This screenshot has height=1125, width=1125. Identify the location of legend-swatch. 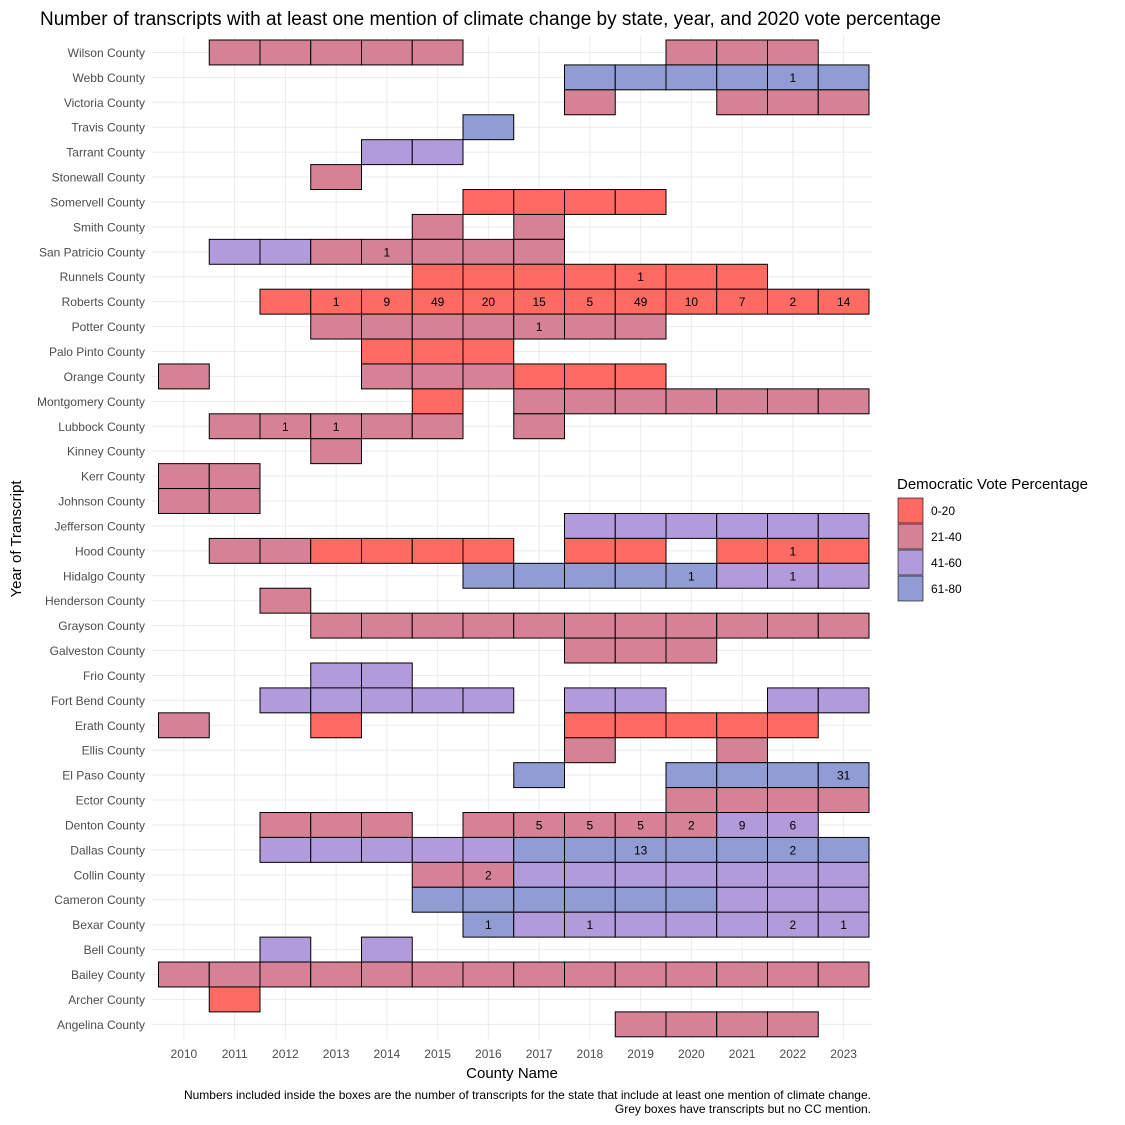
(910, 536).